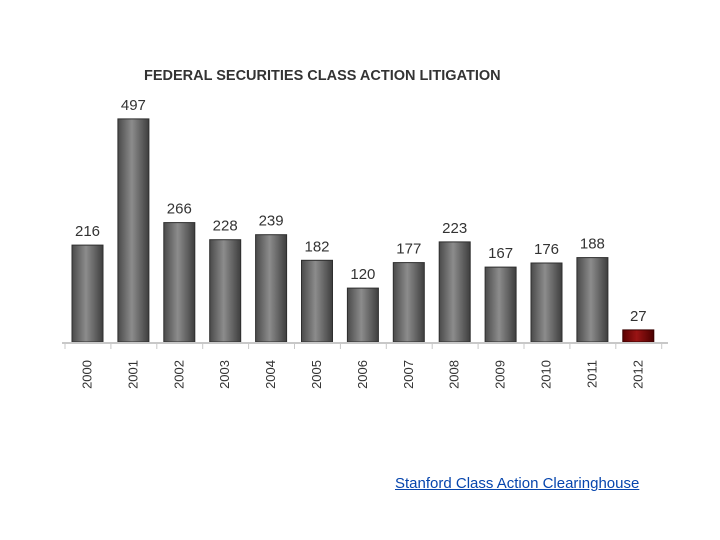 The width and height of the screenshot is (720, 540). I want to click on bar-2012, so click(638, 336).